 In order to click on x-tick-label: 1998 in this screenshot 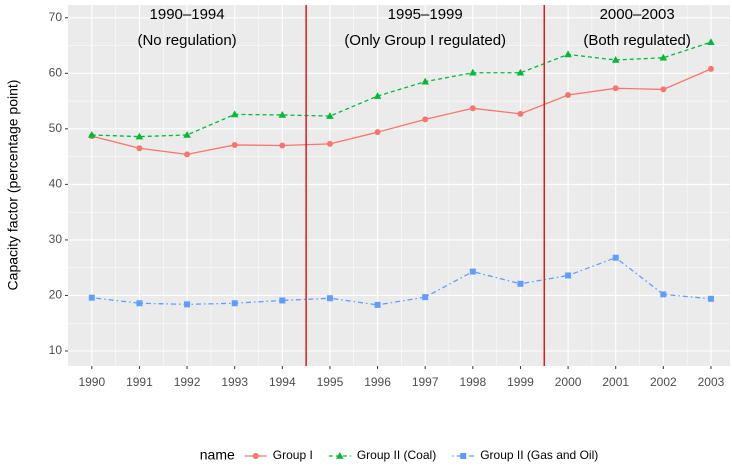, I will do `click(472, 382)`.